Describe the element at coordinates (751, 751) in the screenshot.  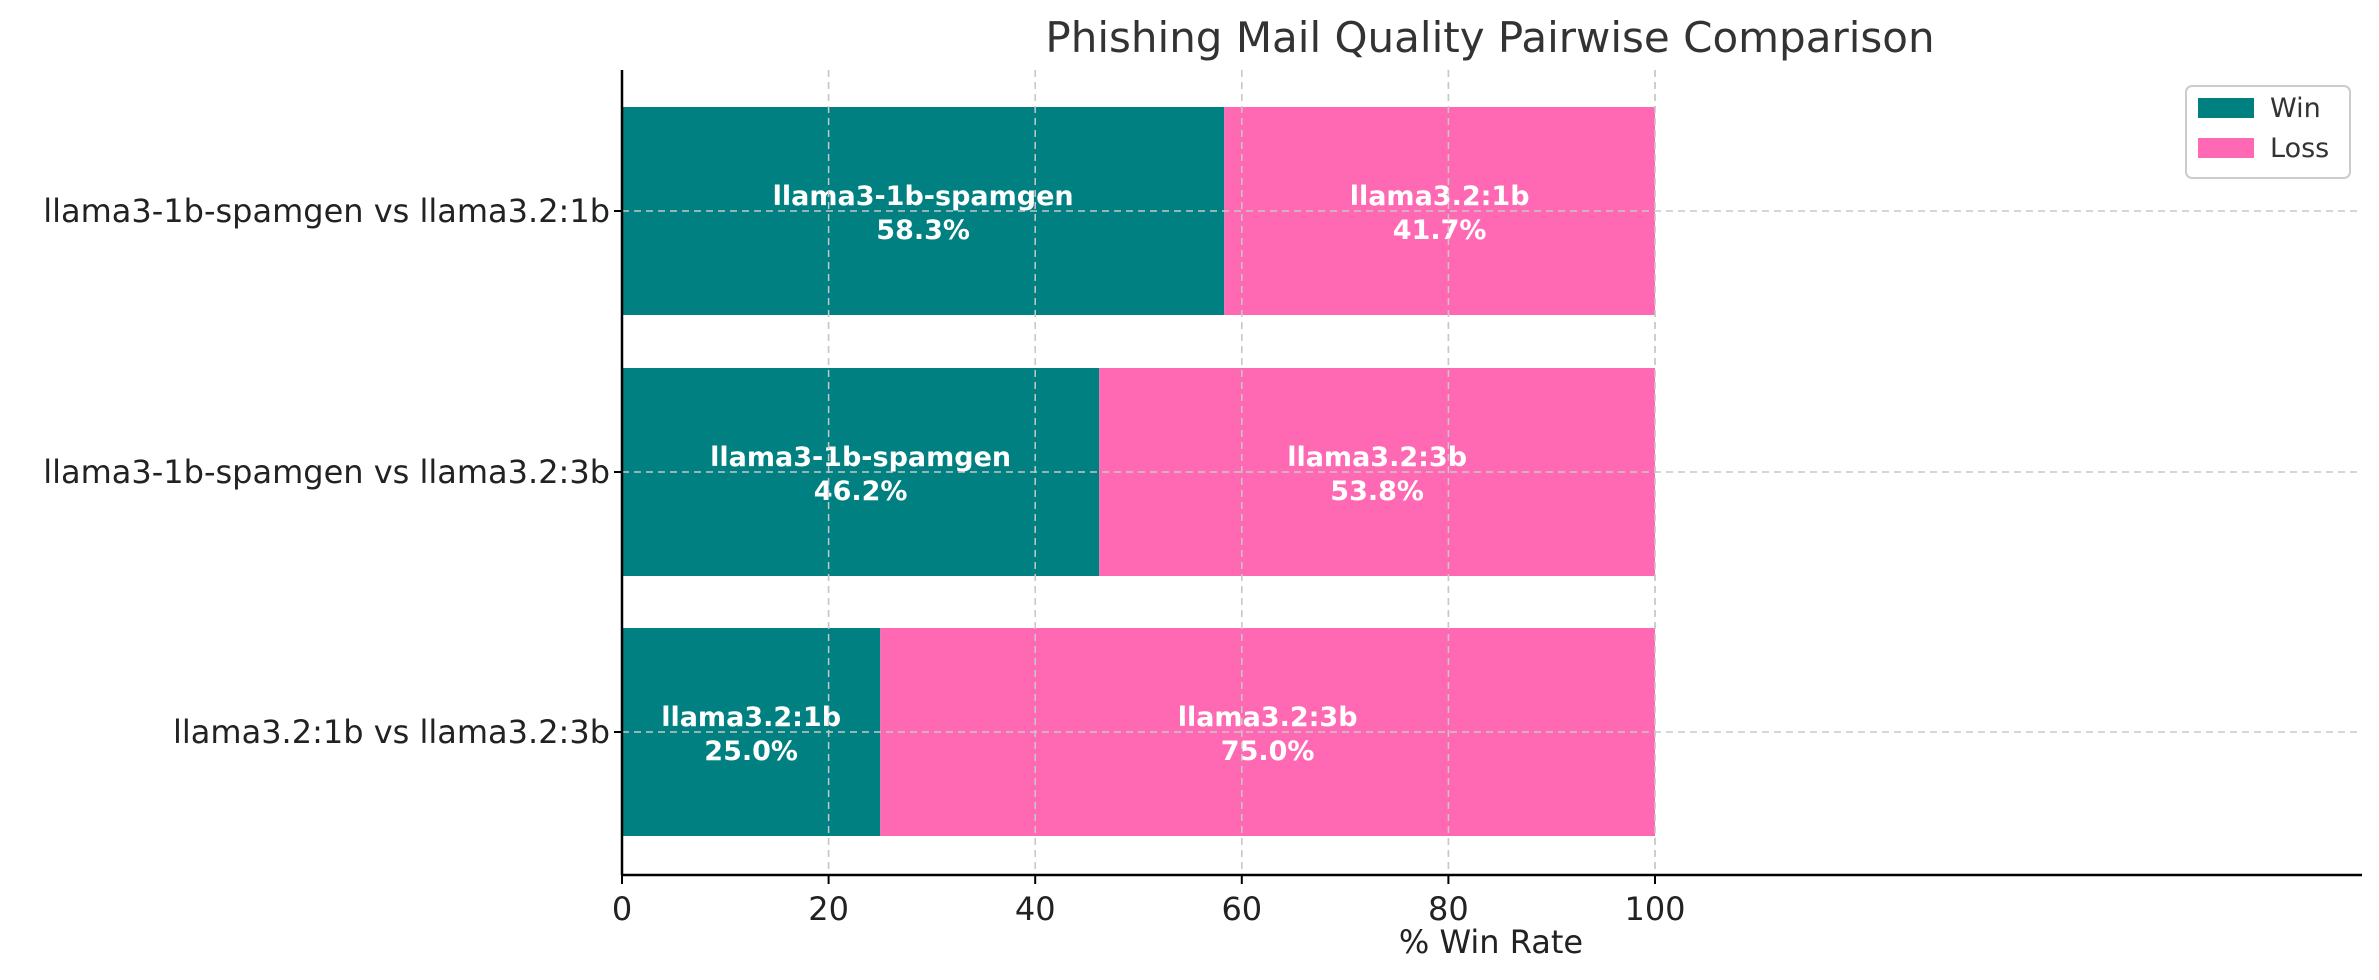
I see `bar-value-label: 25.0%` at that location.